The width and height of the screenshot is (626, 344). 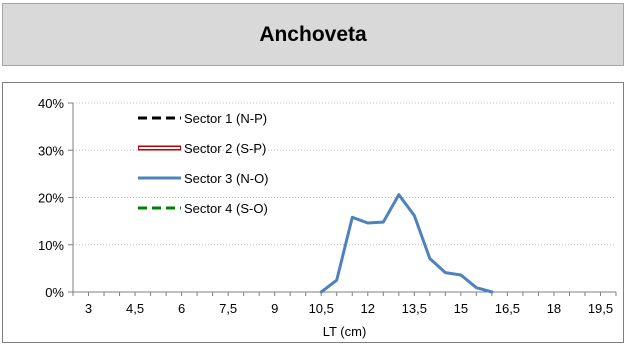 What do you see at coordinates (274, 308) in the screenshot?
I see `x-tick-label: 9` at bounding box center [274, 308].